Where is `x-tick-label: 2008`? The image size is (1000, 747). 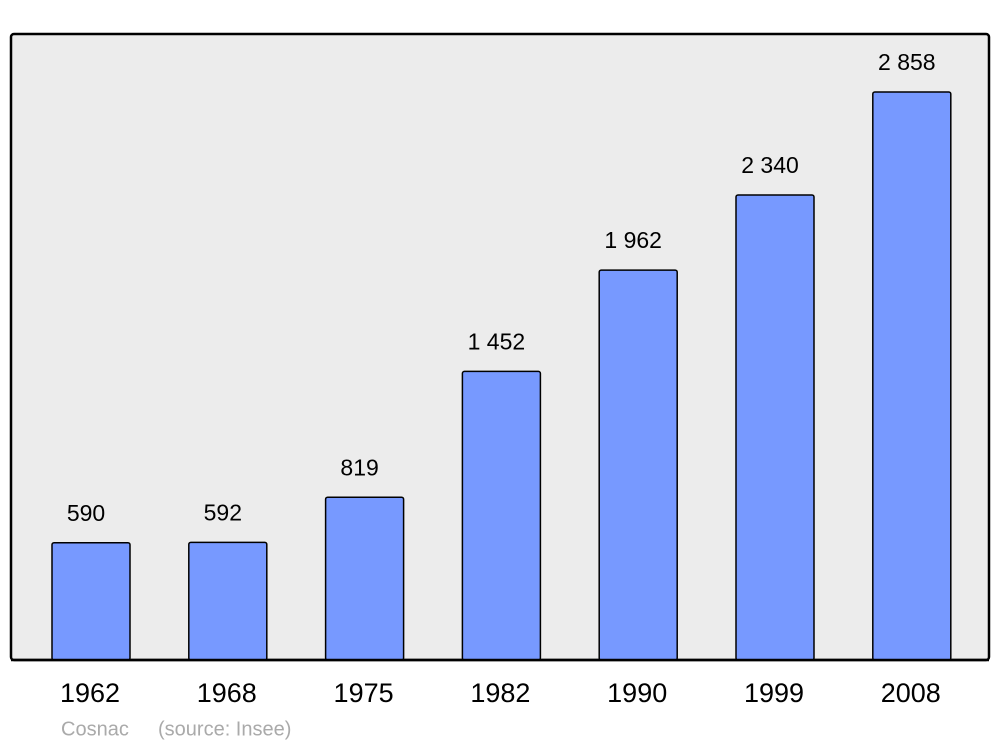
x-tick-label: 2008 is located at coordinates (911, 693).